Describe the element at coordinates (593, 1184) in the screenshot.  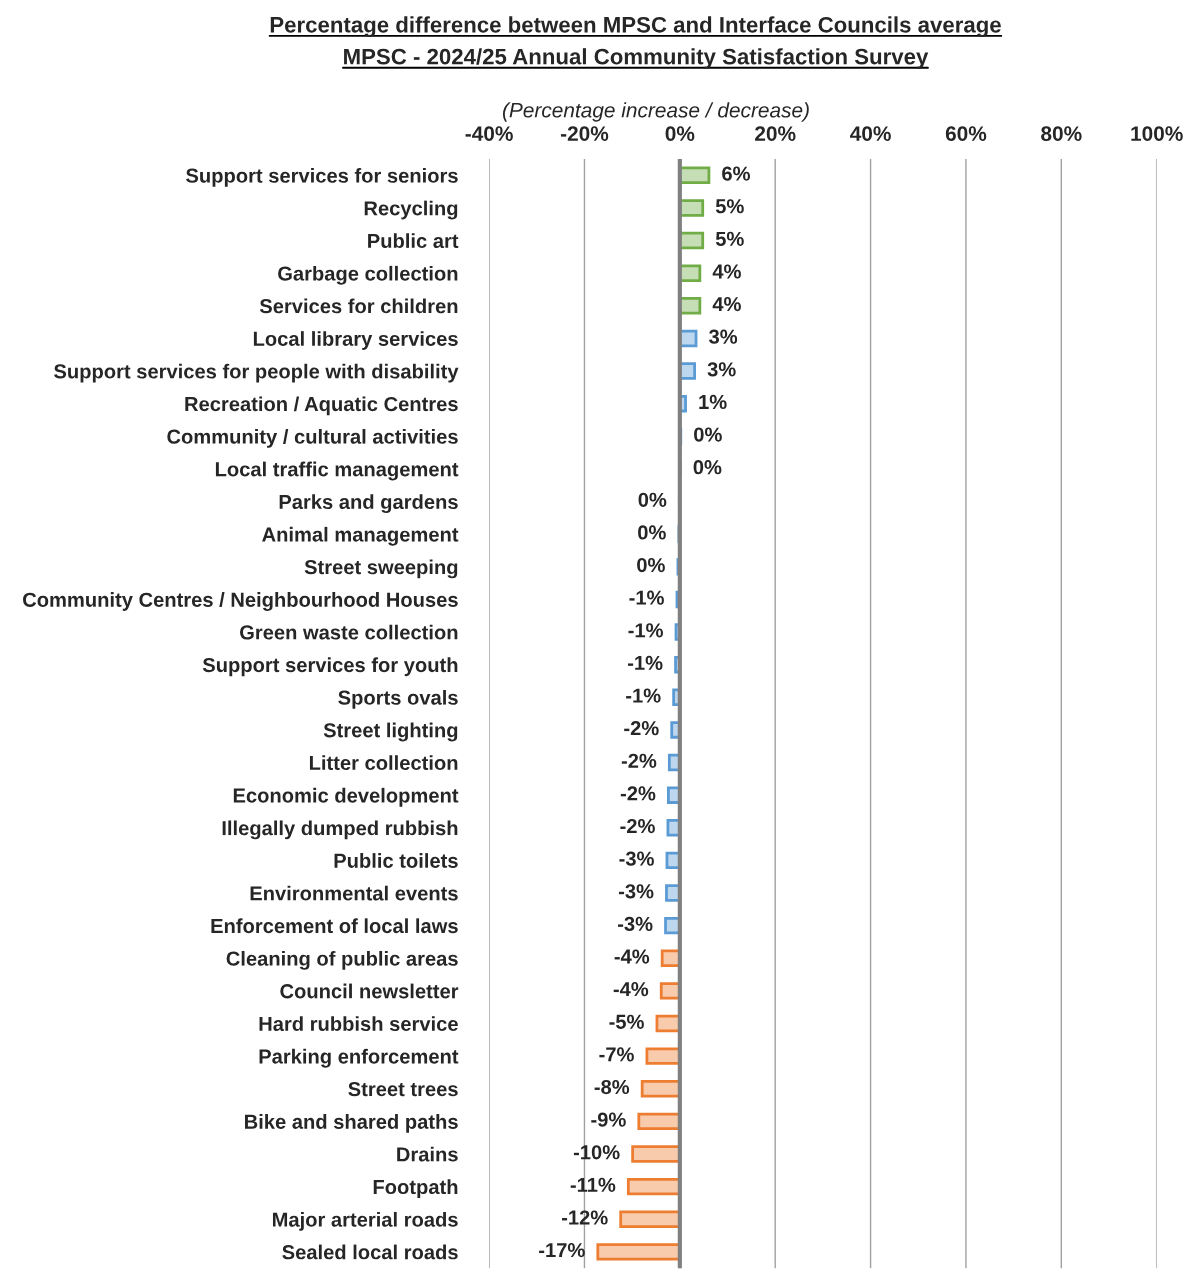
I see `data-label: -11%` at that location.